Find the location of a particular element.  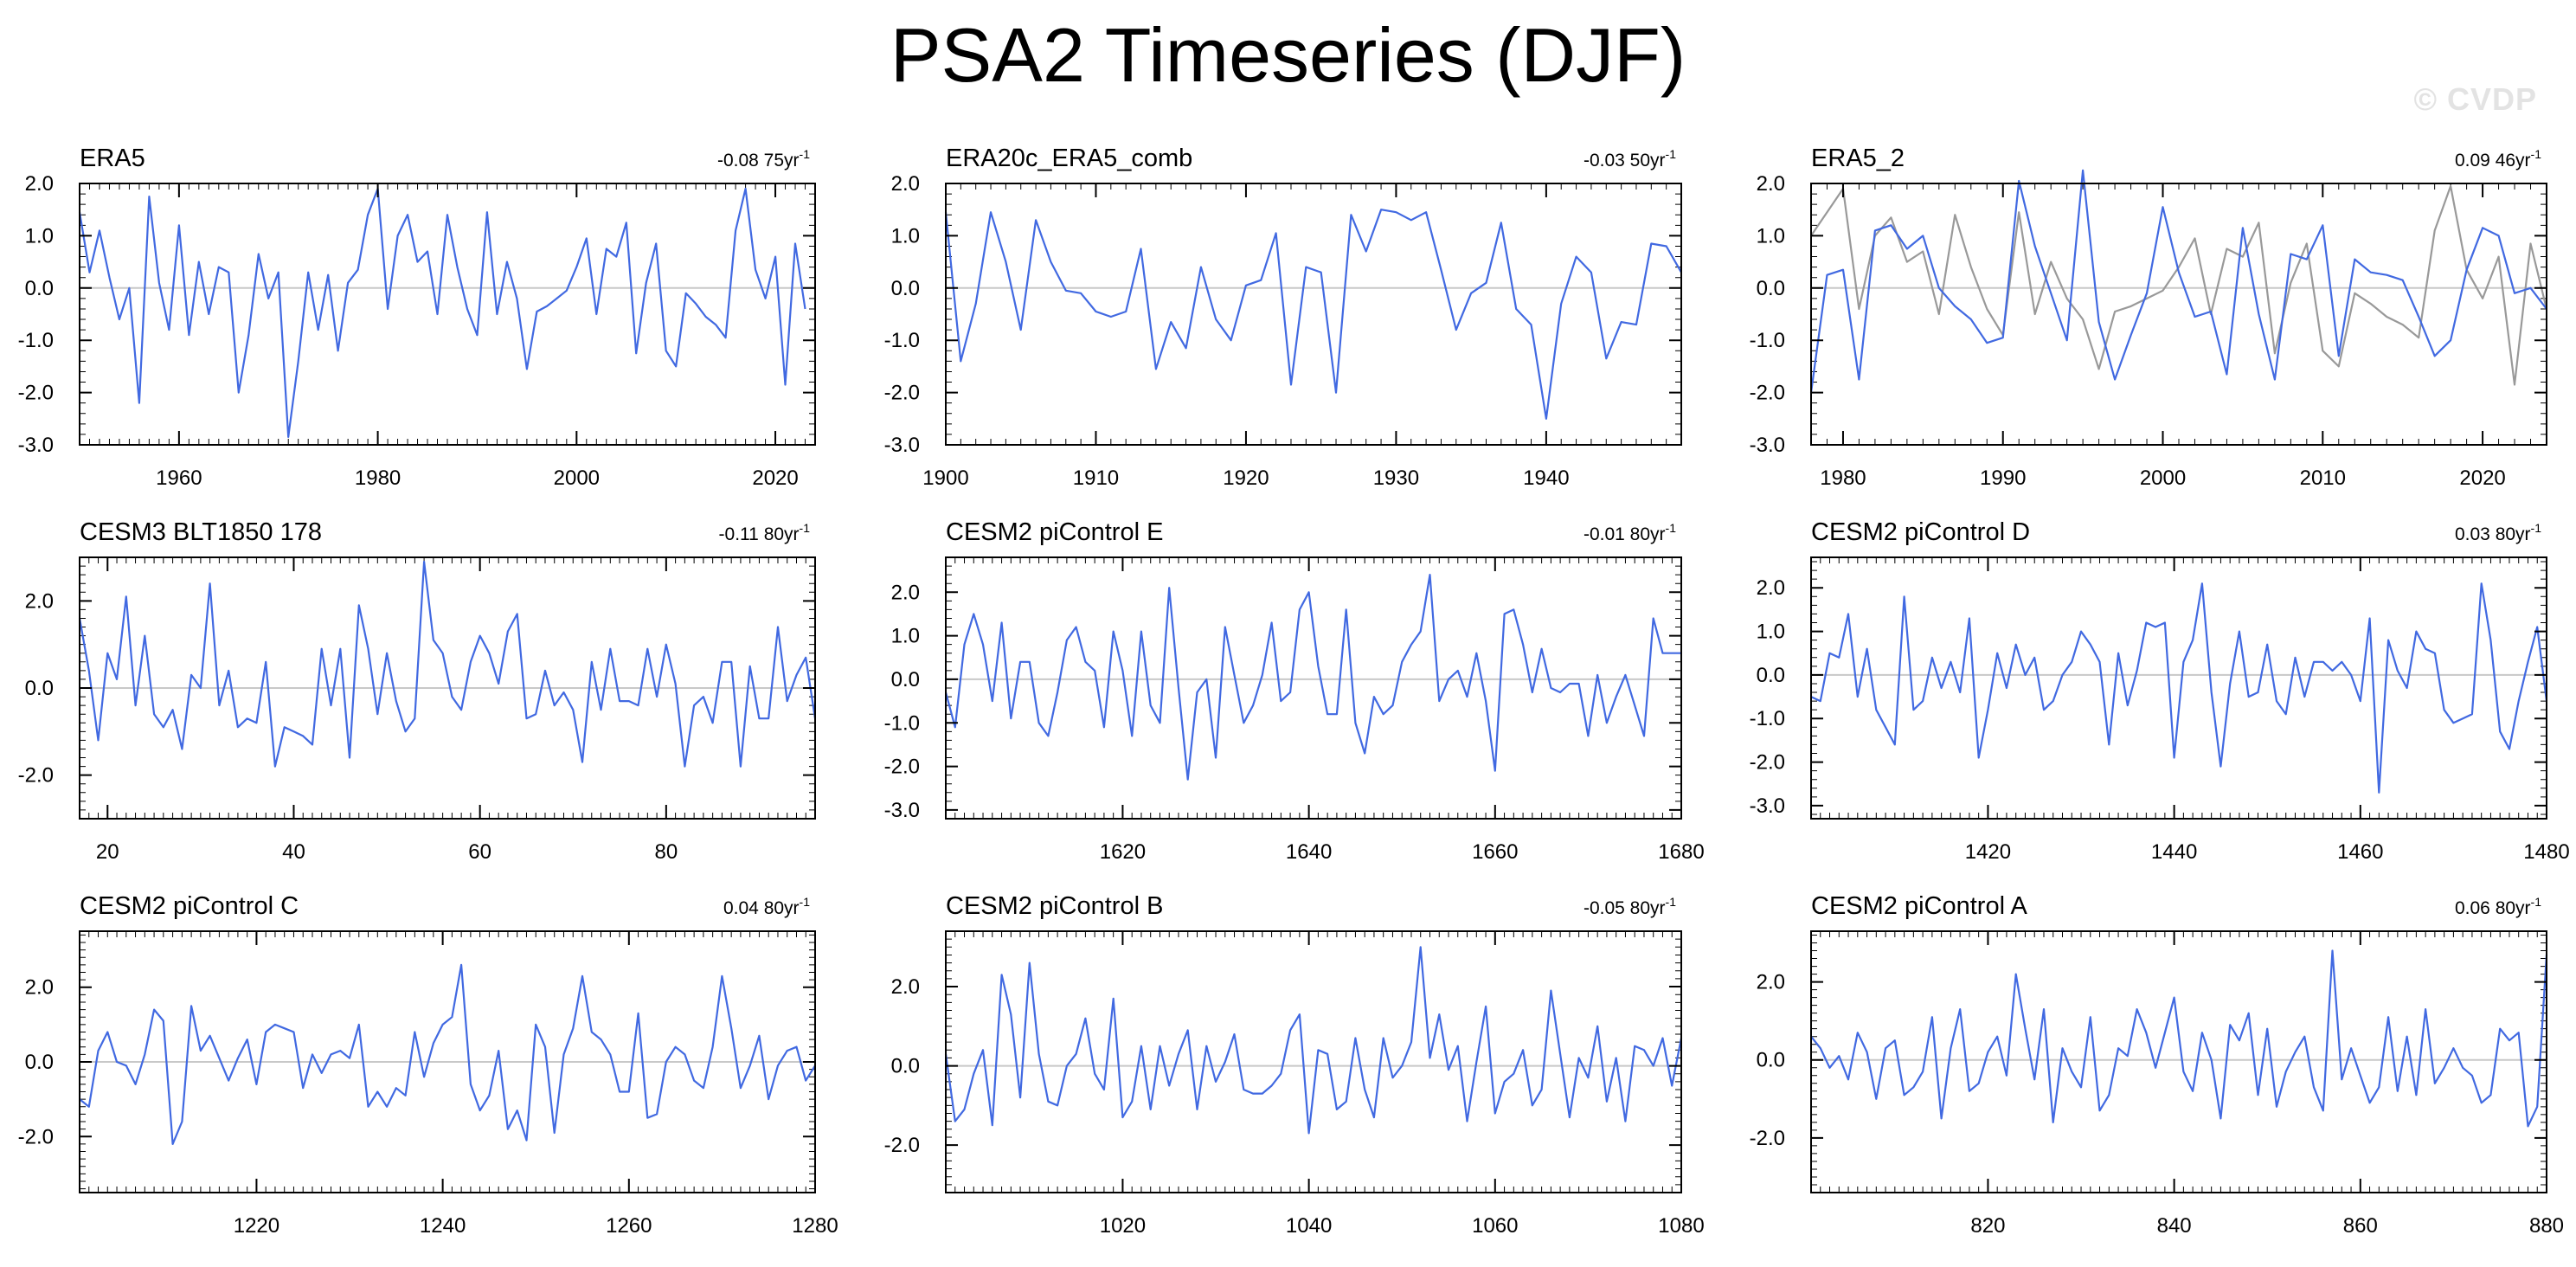

chart-title: CESM3 BLT1850 178 is located at coordinates (201, 532).